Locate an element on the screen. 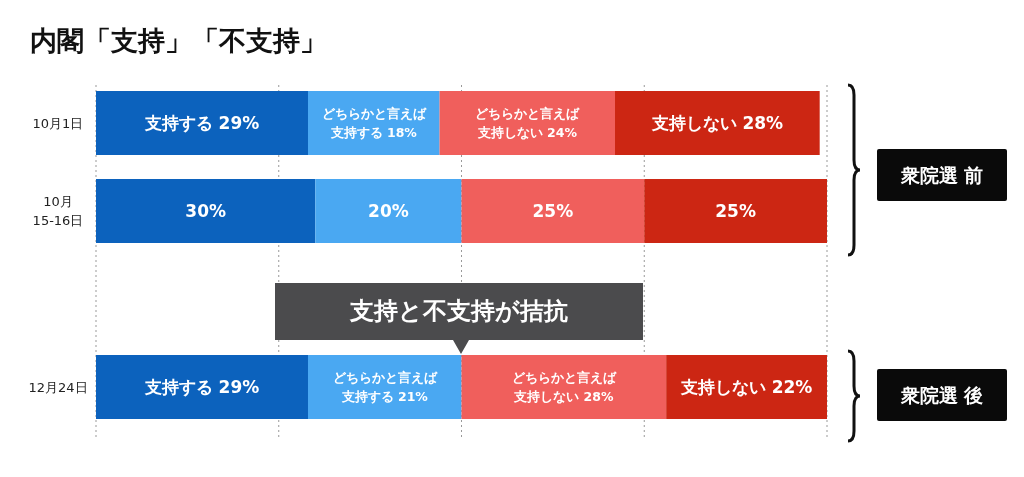  y-tick-label: 10月 15-16日 is located at coordinates (58, 211).